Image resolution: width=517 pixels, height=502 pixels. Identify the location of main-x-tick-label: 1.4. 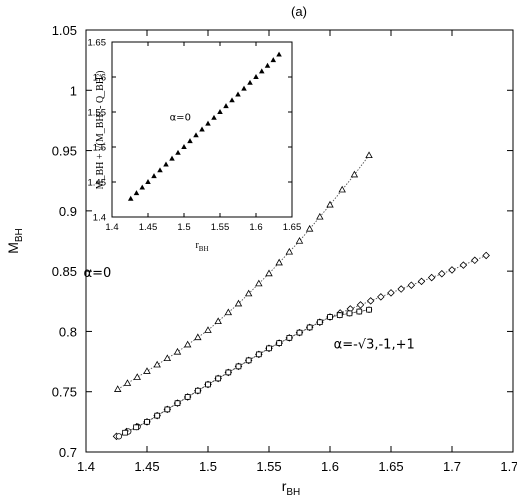
(86, 466).